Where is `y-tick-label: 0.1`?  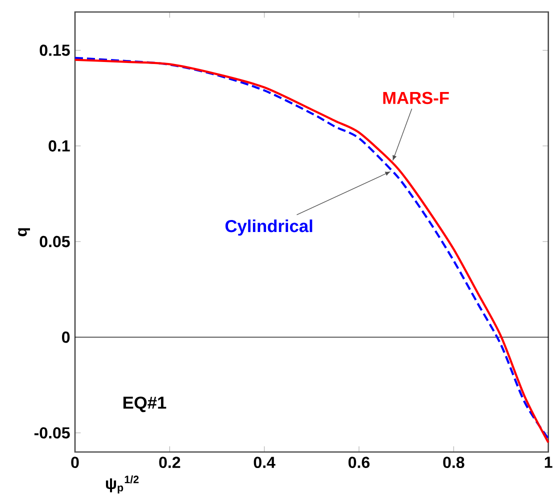 y-tick-label: 0.1 is located at coordinates (59, 146).